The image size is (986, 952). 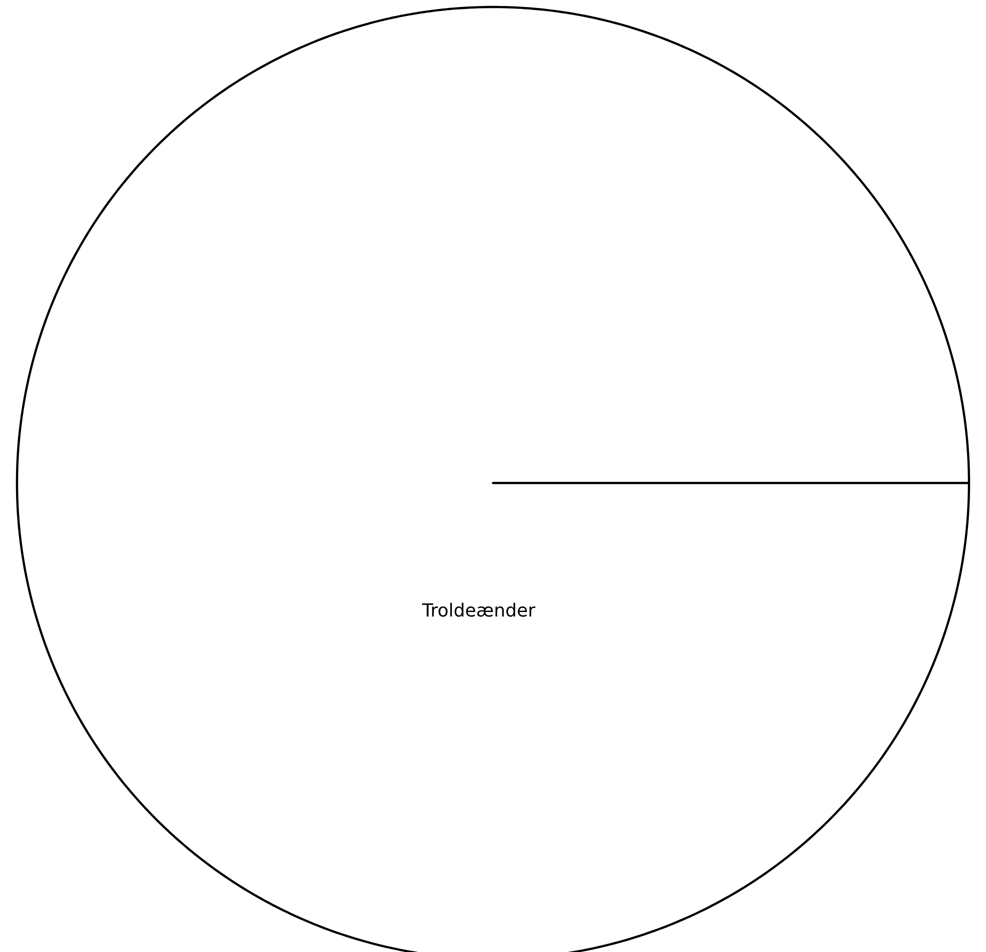 I want to click on slice-label: Troldeænder, so click(x=479, y=609).